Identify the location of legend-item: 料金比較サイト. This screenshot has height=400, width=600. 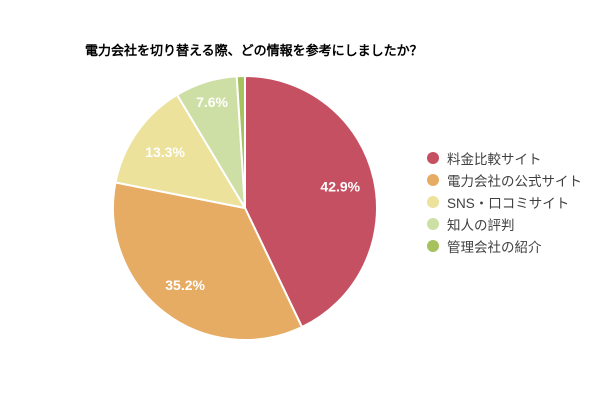
(504, 158).